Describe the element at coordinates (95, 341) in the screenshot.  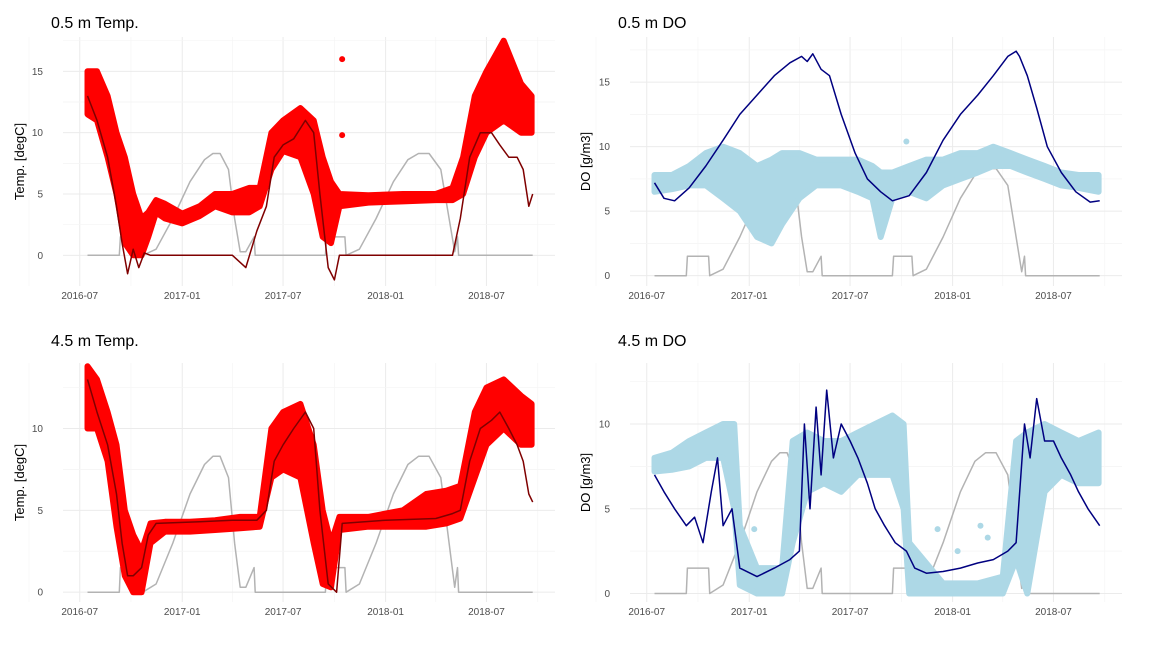
I see `panel-title: 4.5 m Temp.` at that location.